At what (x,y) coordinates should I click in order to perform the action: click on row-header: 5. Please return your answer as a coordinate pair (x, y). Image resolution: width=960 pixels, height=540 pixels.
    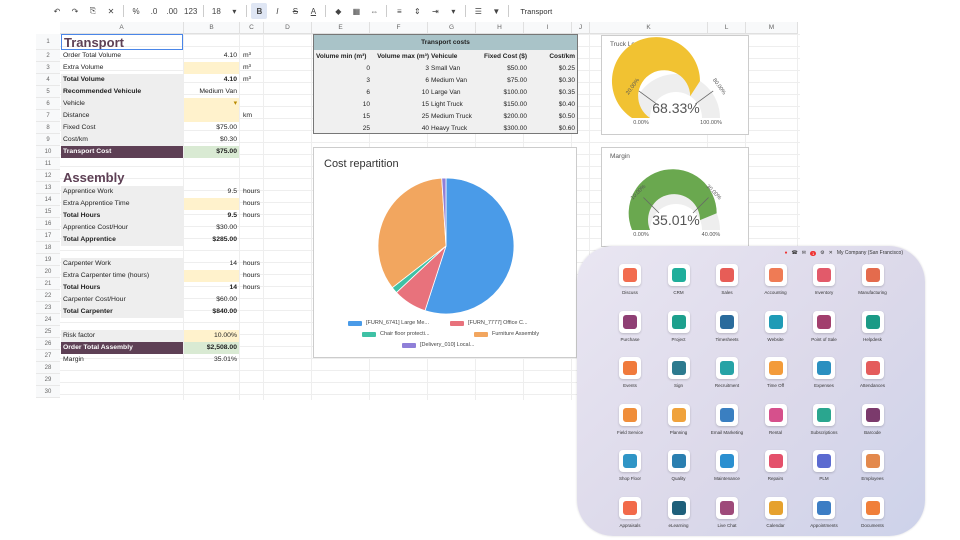
    Looking at the image, I should click on (48, 92).